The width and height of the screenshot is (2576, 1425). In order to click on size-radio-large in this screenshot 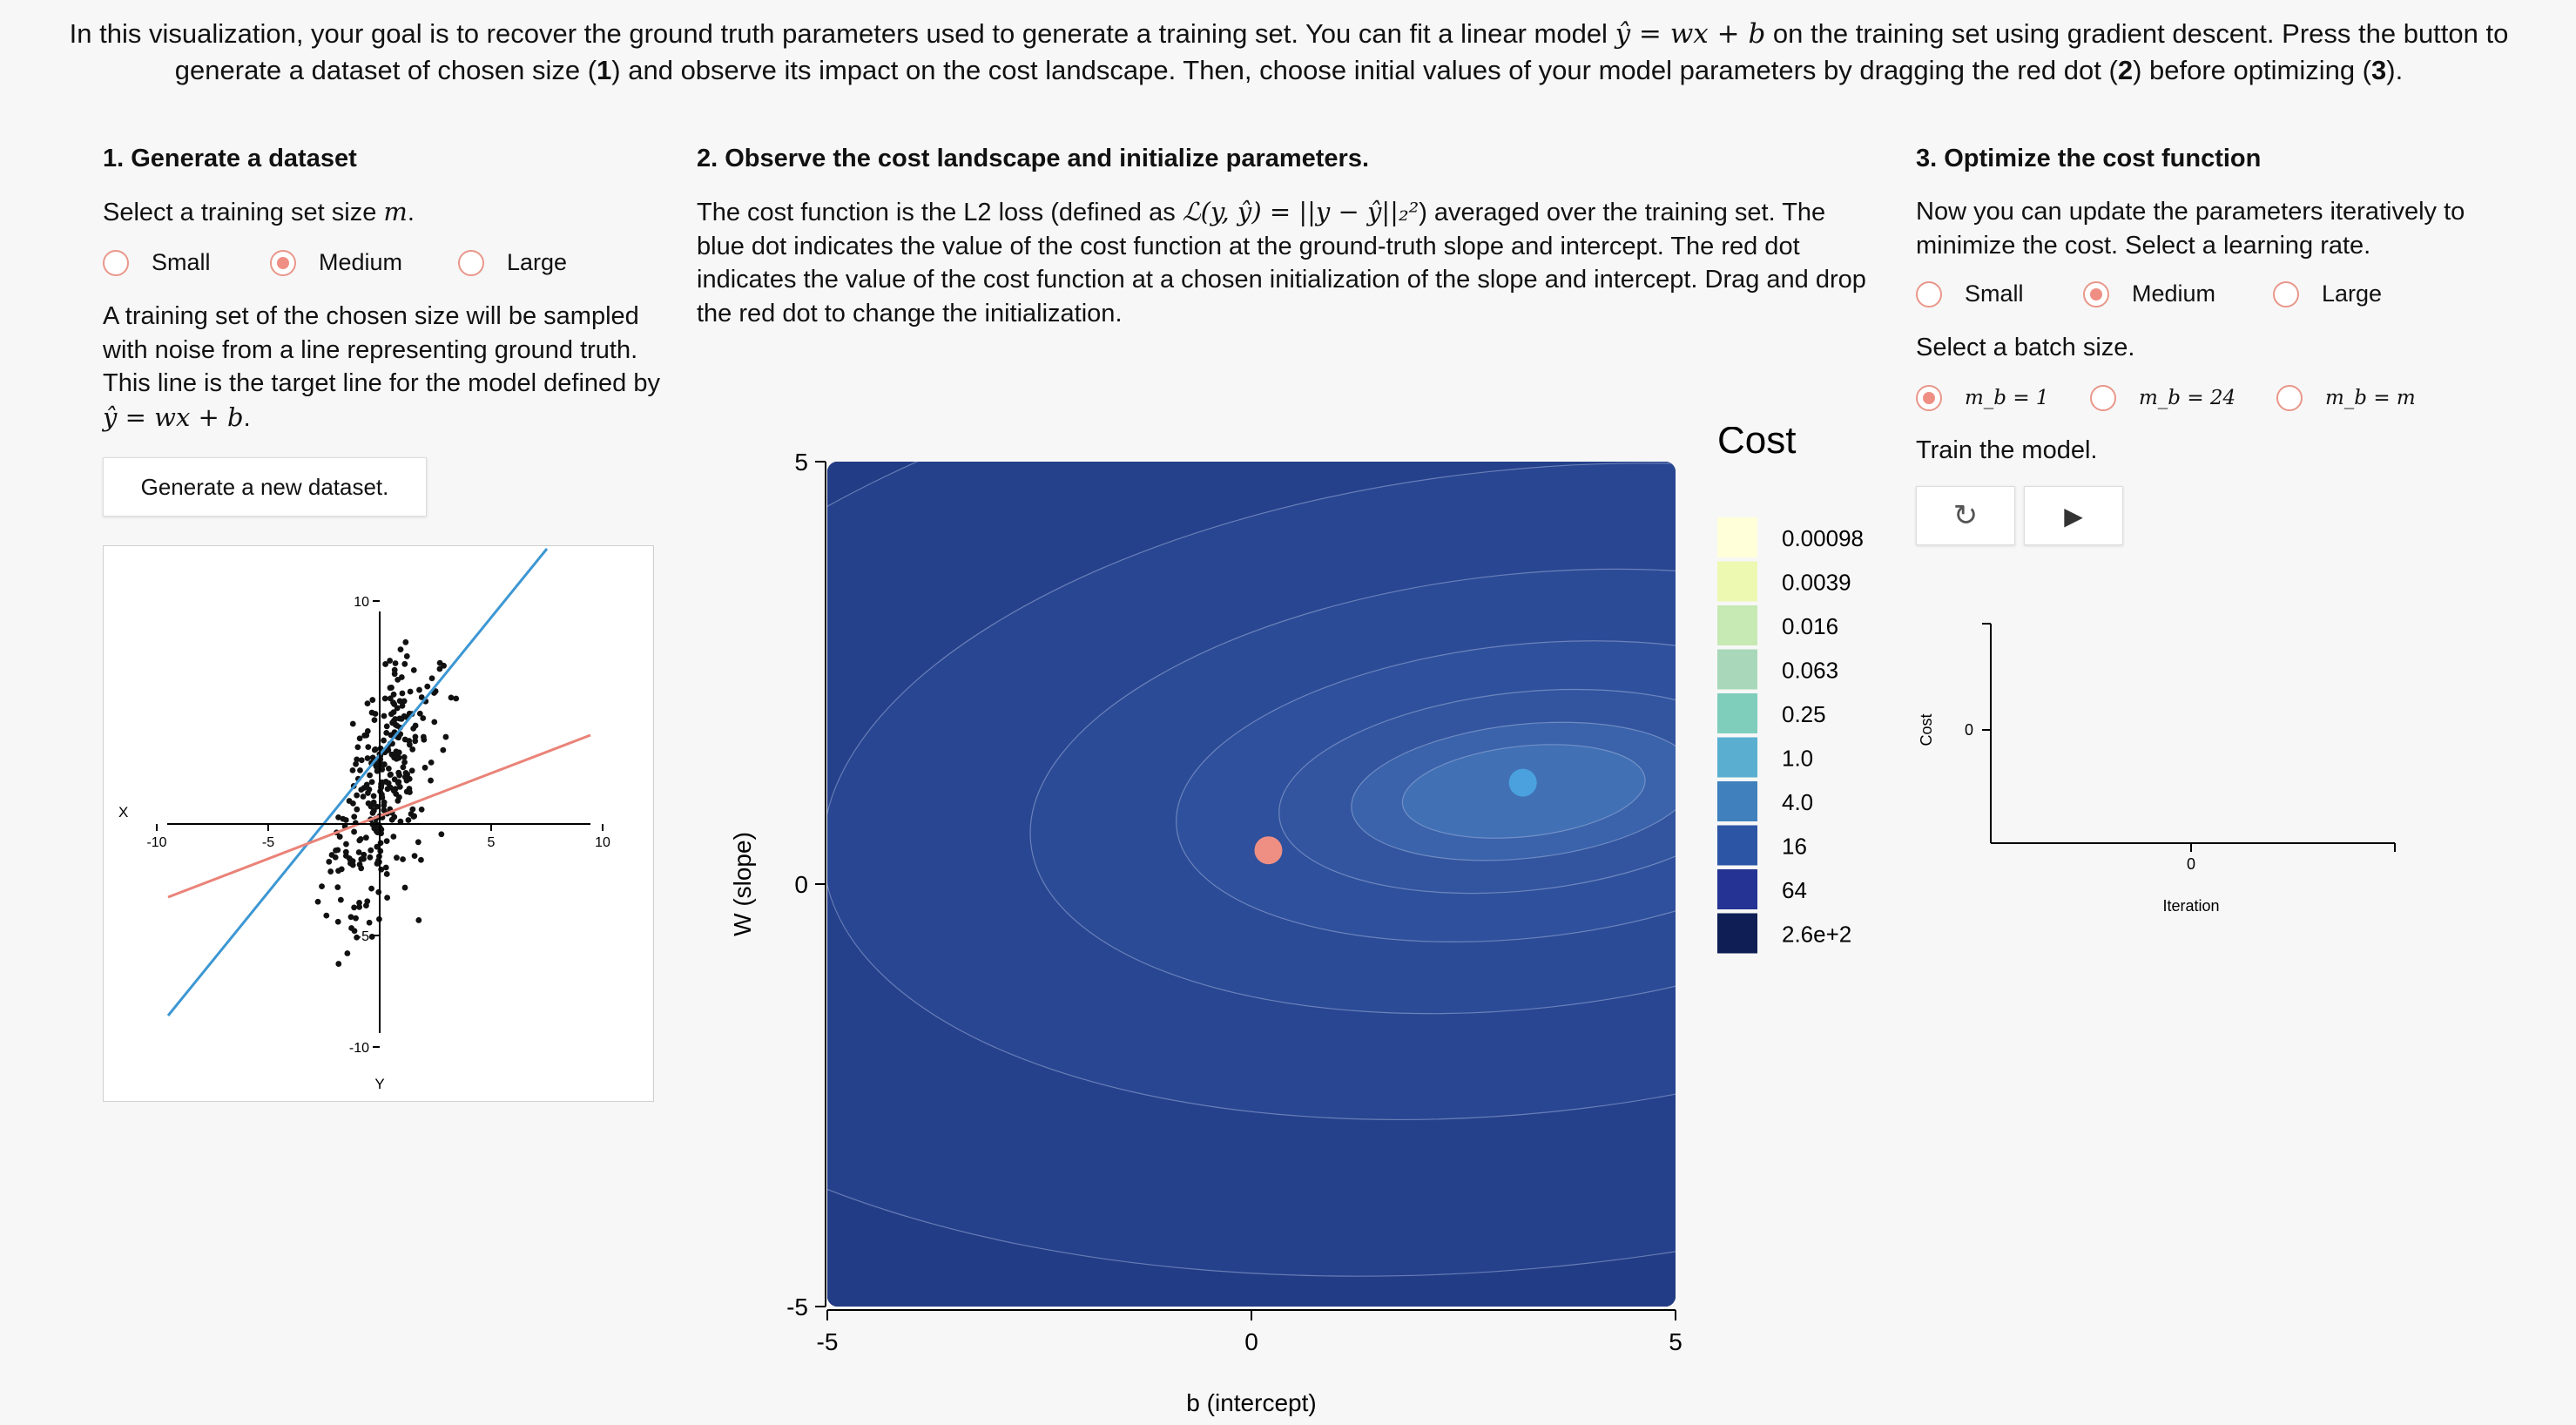, I will do `click(471, 262)`.